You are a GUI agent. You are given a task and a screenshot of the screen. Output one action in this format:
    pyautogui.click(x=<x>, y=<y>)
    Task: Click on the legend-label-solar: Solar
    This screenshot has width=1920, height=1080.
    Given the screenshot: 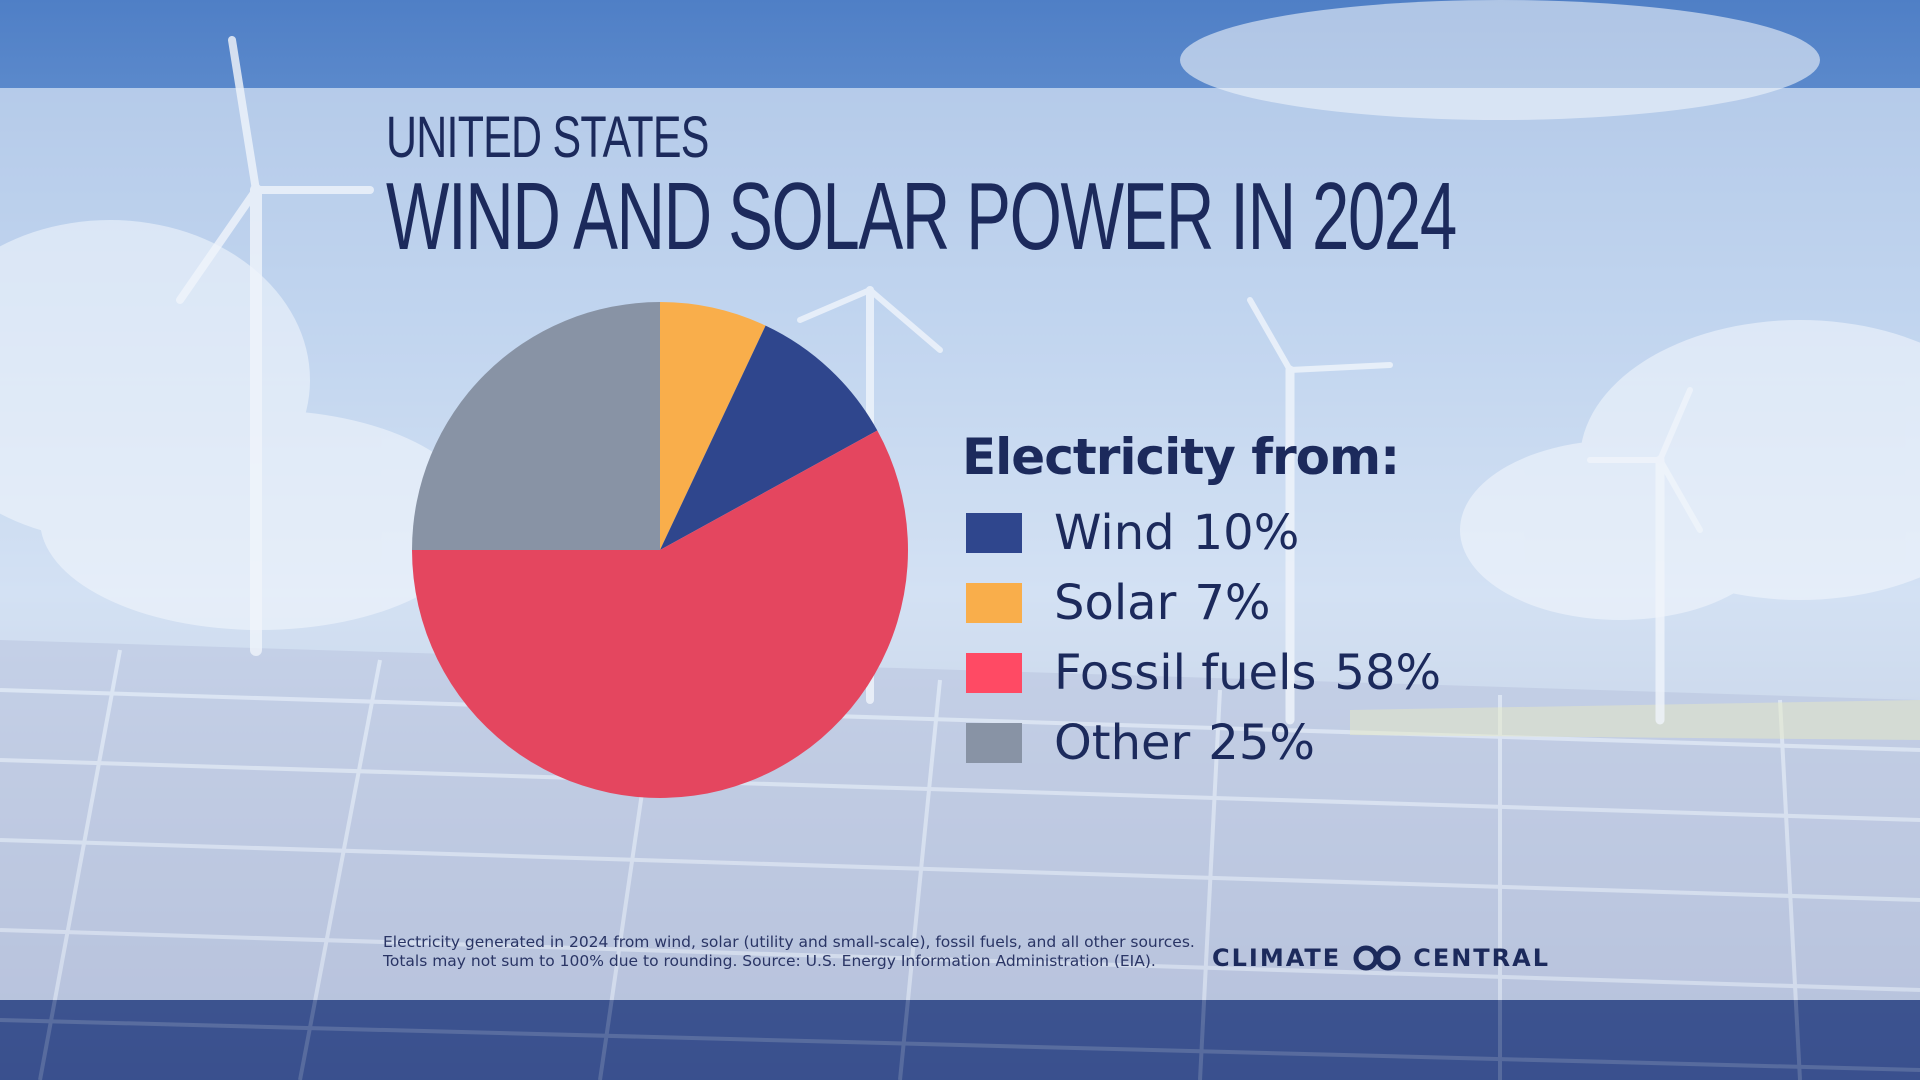 What is the action you would take?
    pyautogui.click(x=1115, y=603)
    